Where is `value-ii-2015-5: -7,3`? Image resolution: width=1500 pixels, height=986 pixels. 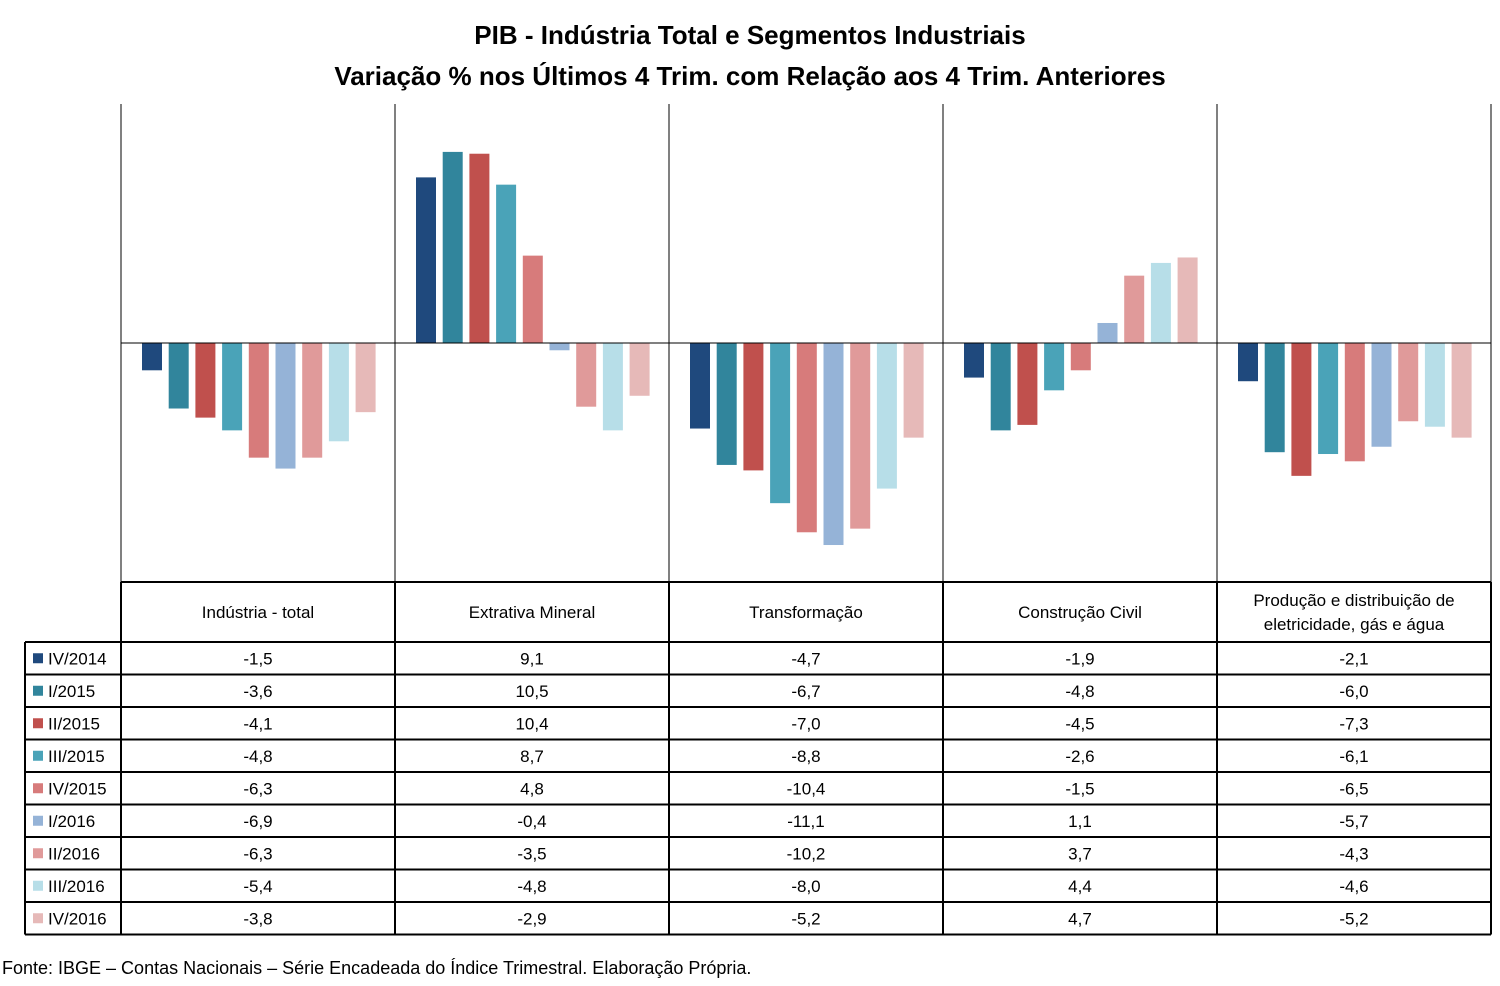 value-ii-2015-5: -7,3 is located at coordinates (1353, 723).